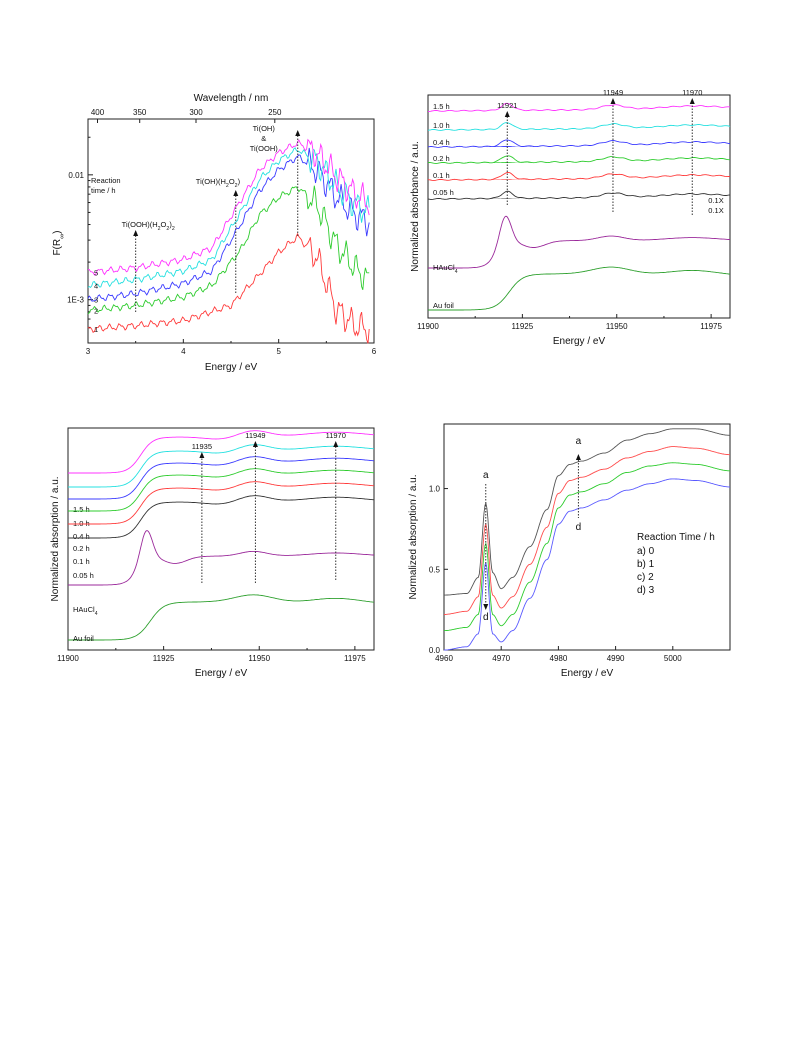 The height and width of the screenshot is (1057, 793). I want to click on series-label-5: 5, so click(96, 273).